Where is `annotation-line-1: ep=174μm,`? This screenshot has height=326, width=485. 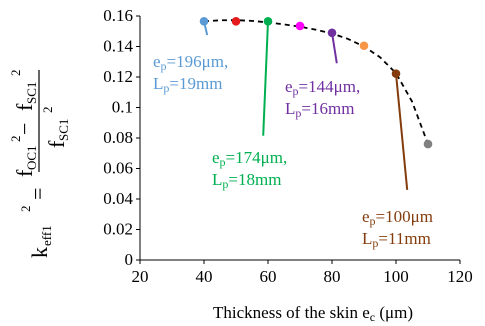 annotation-line-1: ep=174μm, is located at coordinates (249, 158).